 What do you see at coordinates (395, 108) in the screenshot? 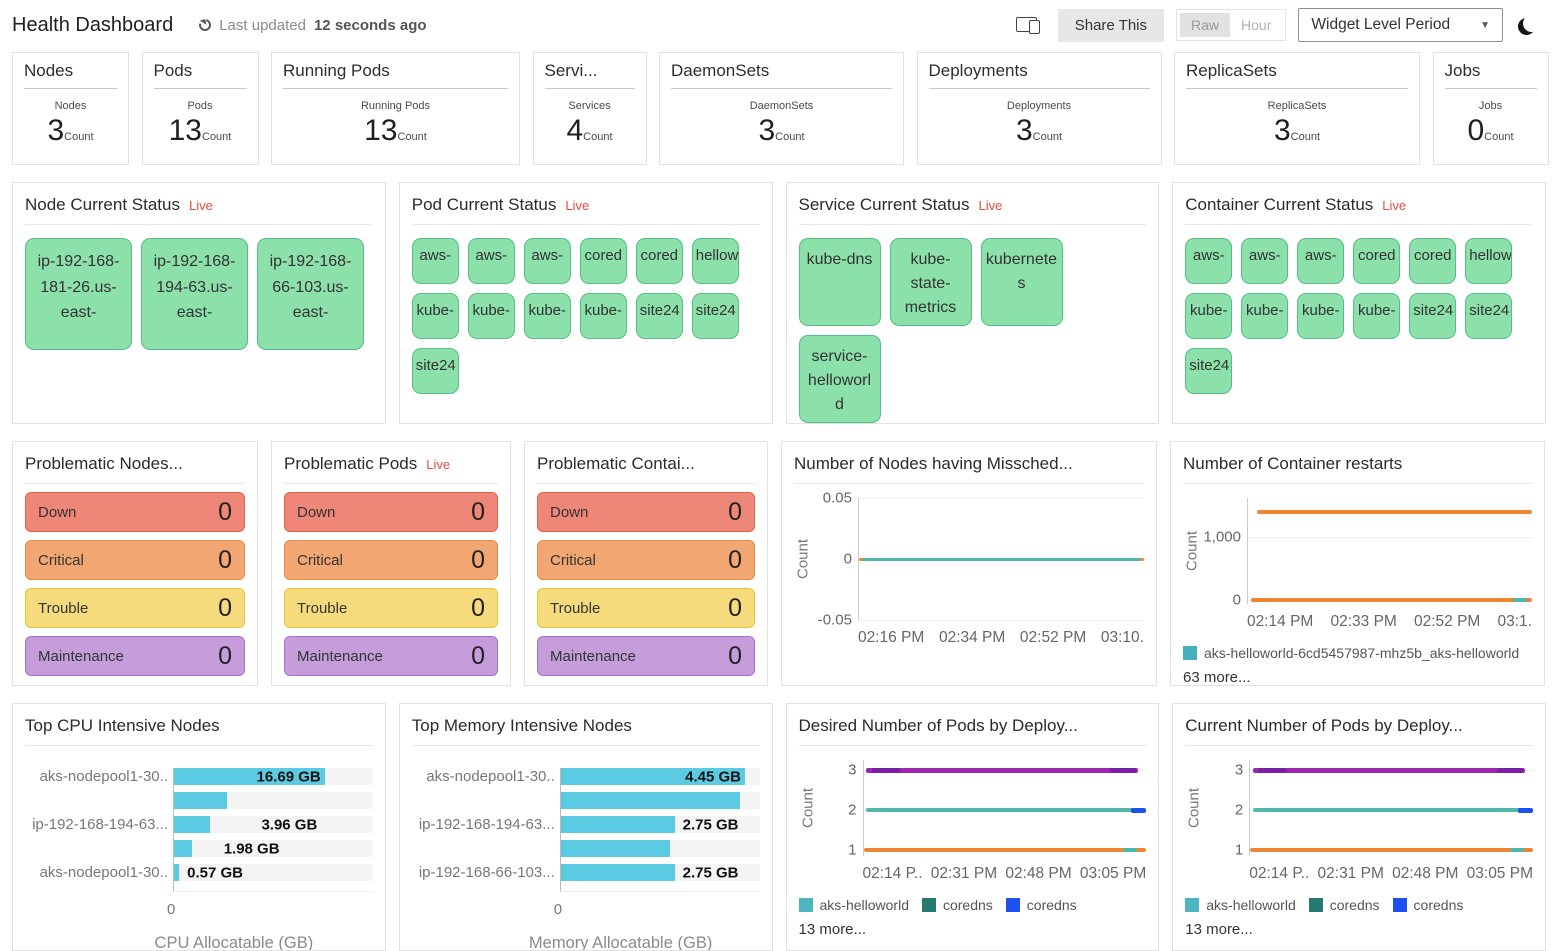
I see `summary-card-running-pods: Running Pods Running Pods 13Count` at bounding box center [395, 108].